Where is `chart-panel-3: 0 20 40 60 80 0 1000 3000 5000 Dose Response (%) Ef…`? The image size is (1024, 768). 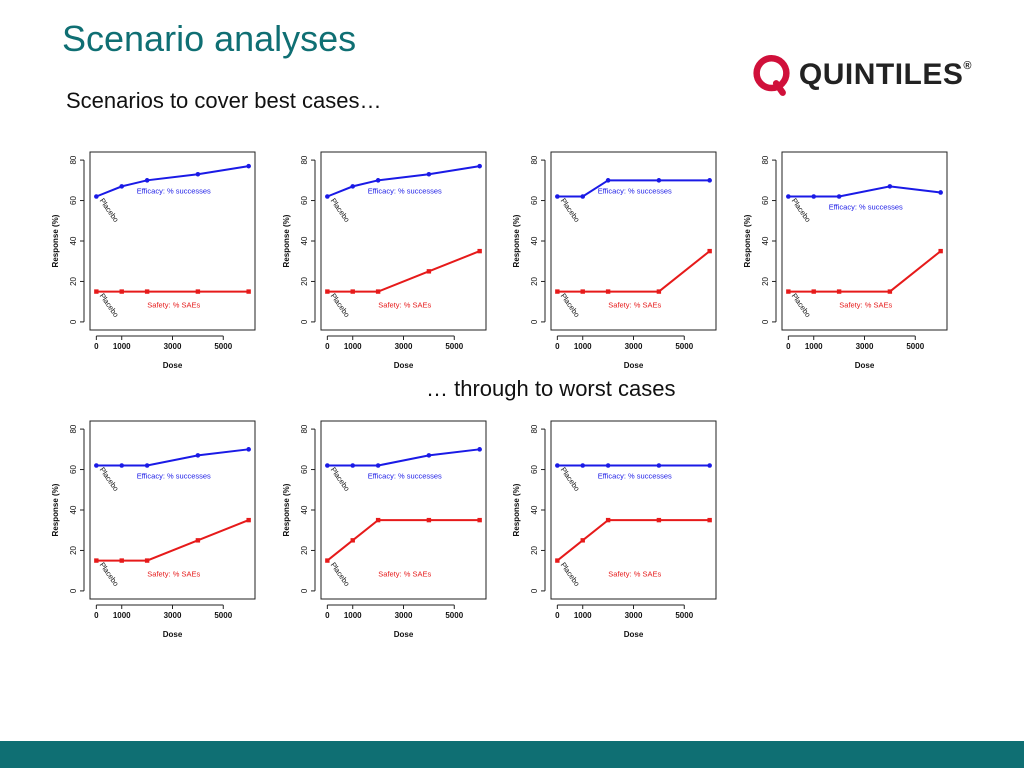
chart-panel-3: 0 20 40 60 80 0 1000 3000 5000 Dose Response (%) Ef… is located at coordinates (615, 259).